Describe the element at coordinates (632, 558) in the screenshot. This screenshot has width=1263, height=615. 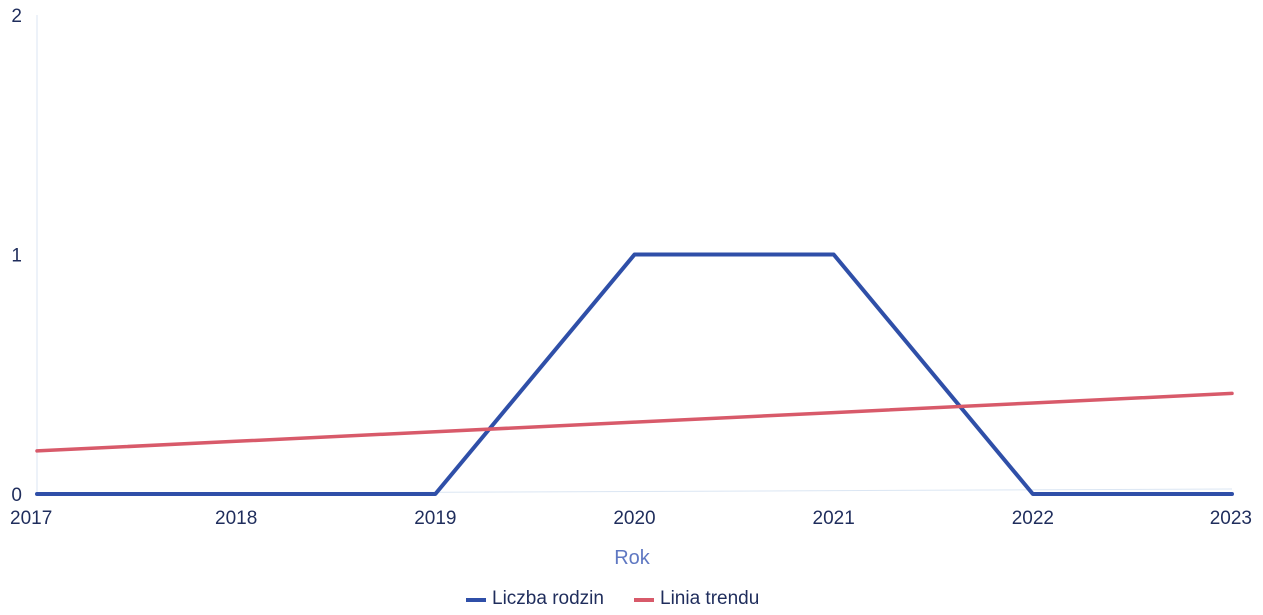
I see `x-axis-title: Rok` at that location.